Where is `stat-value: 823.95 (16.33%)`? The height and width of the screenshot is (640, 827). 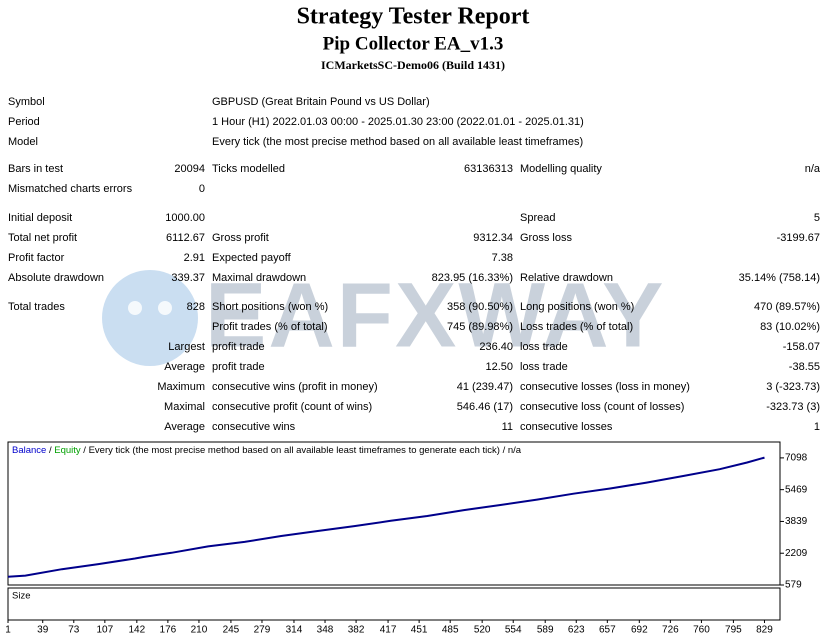
stat-value: 823.95 (16.33%) is located at coordinates (472, 278).